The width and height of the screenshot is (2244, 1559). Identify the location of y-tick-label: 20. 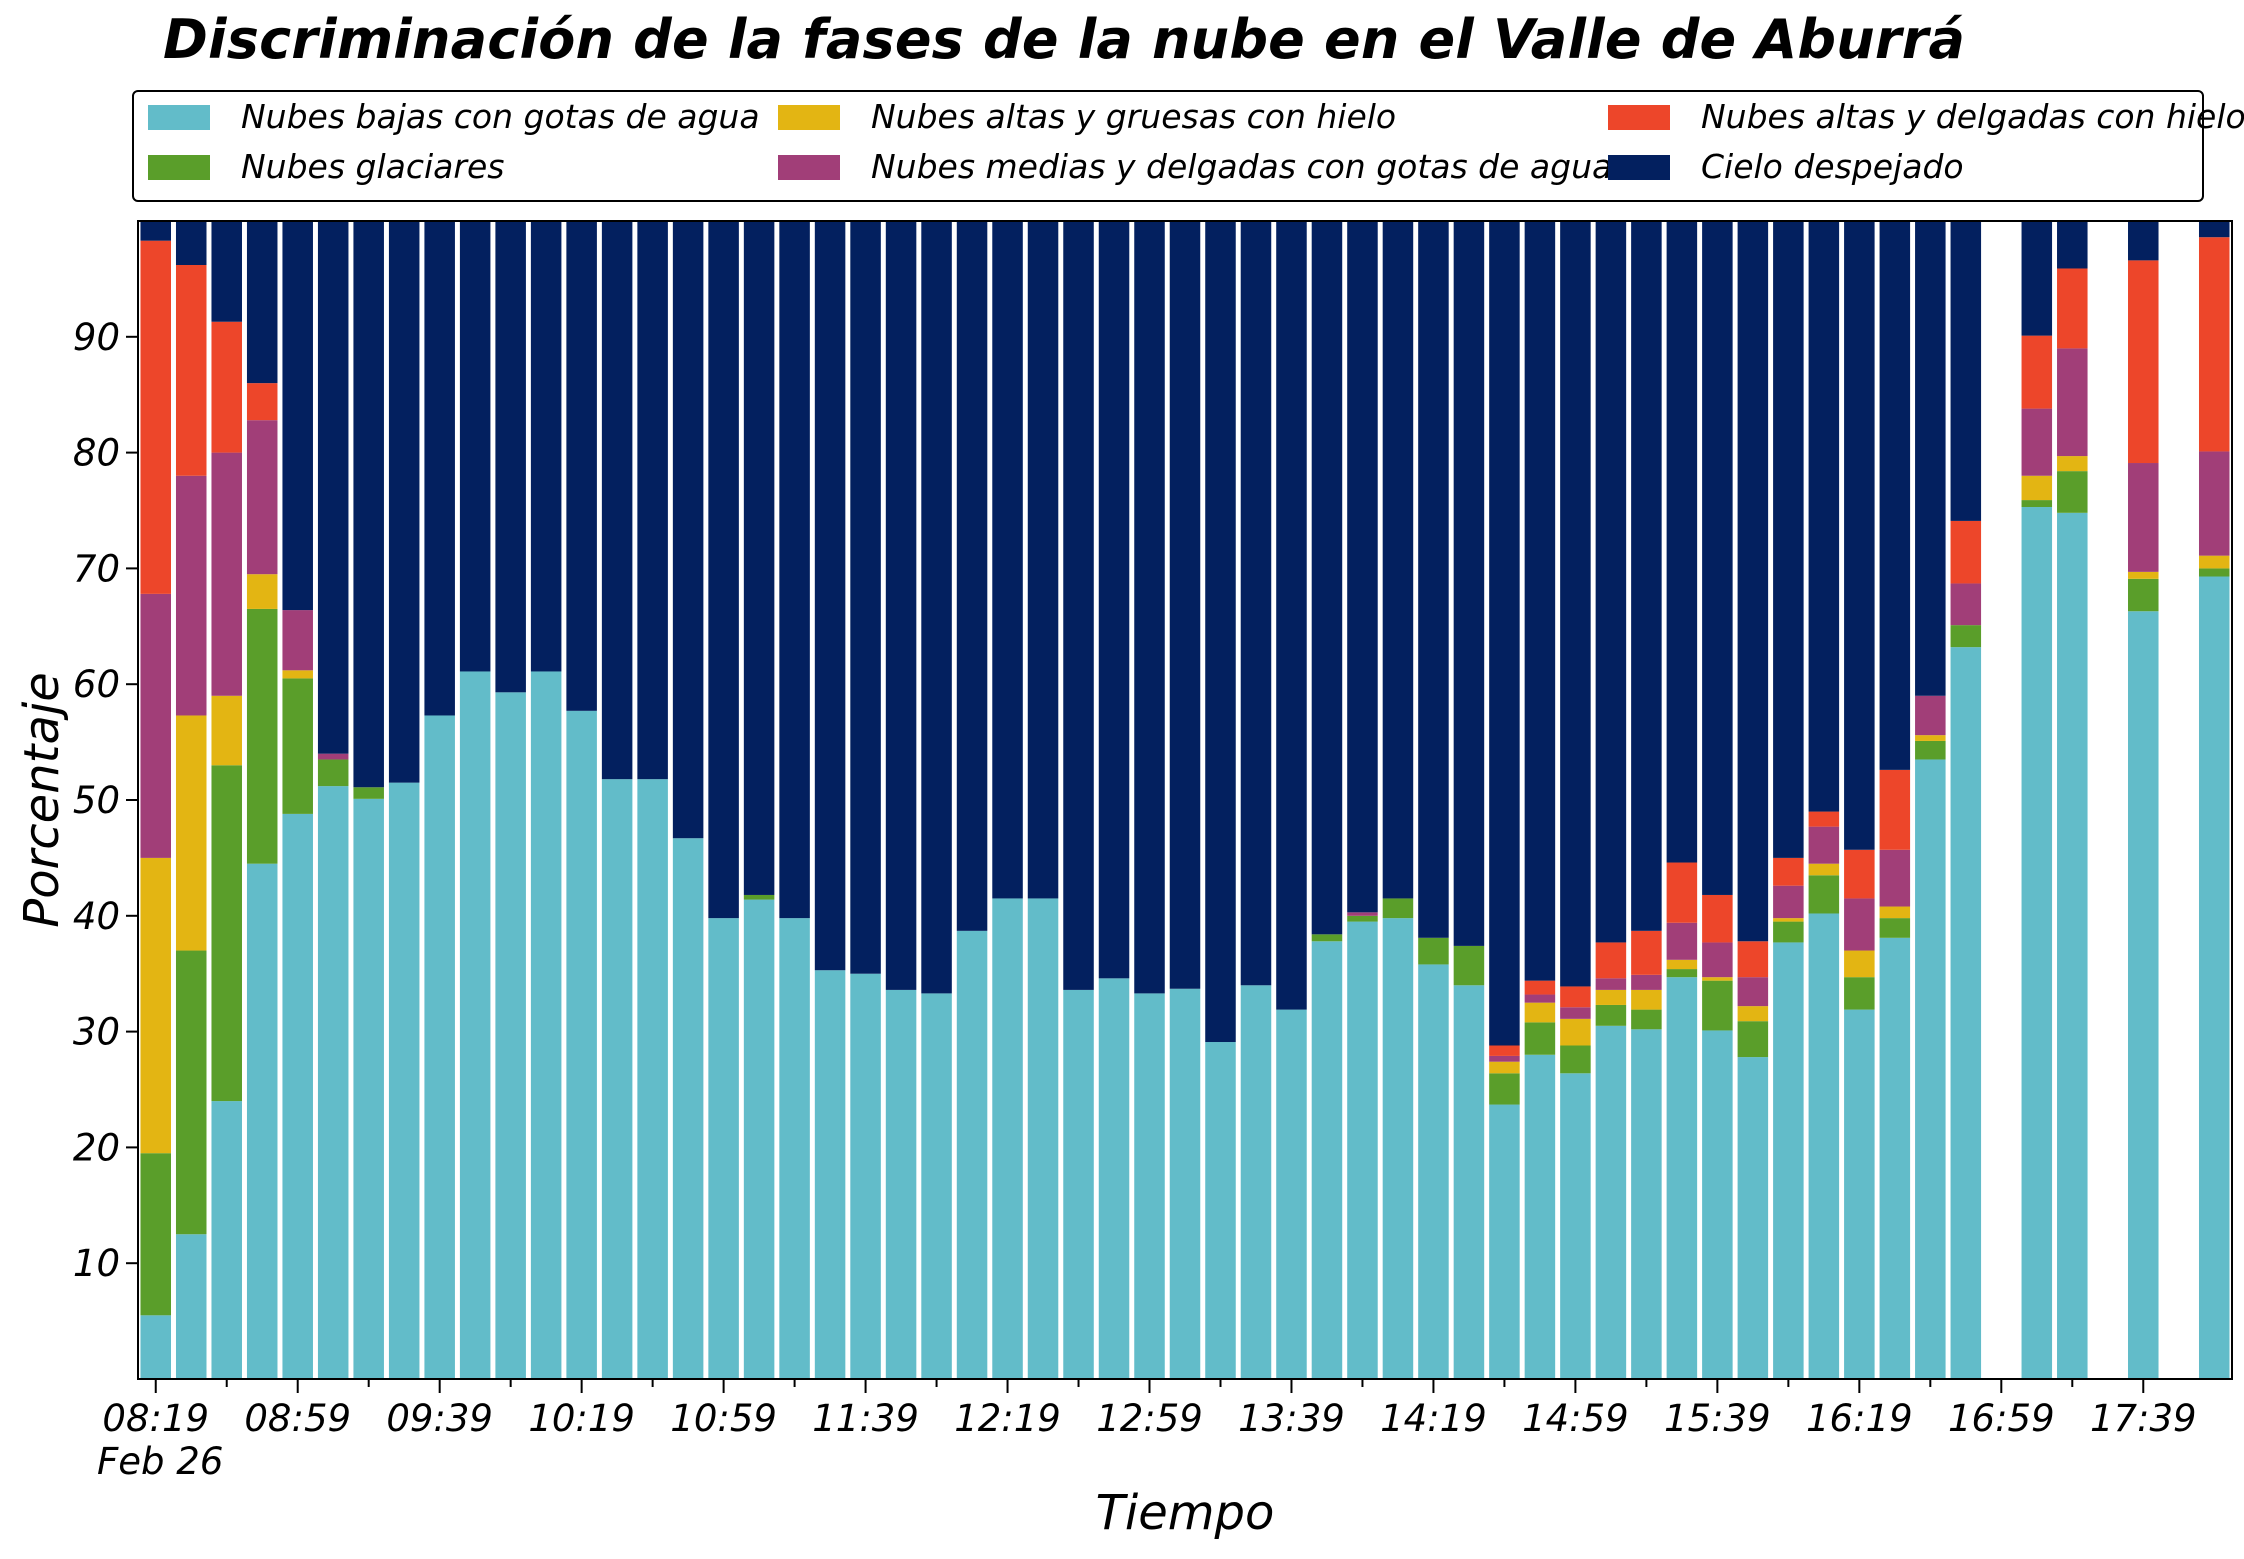
(96, 1147).